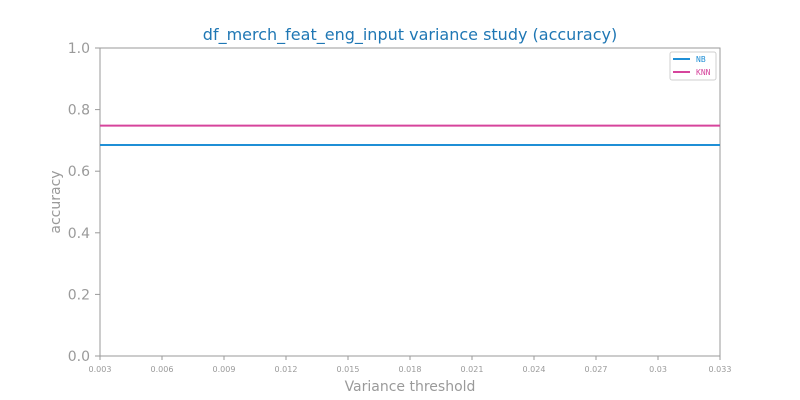 The height and width of the screenshot is (400, 800). What do you see at coordinates (79, 295) in the screenshot?
I see `y-tick-label: 0.2` at bounding box center [79, 295].